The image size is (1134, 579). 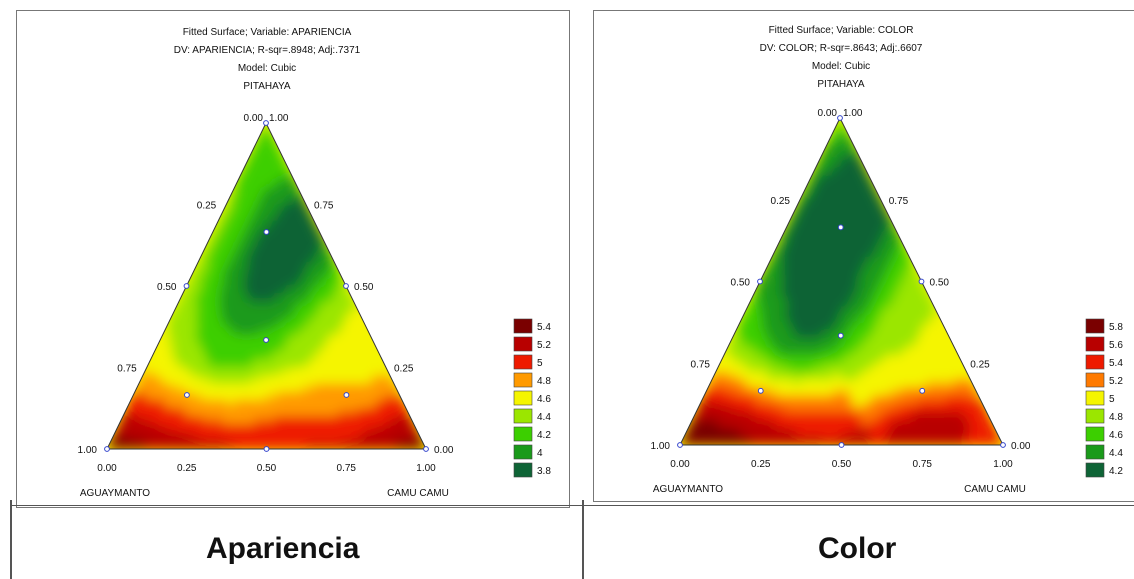 I want to click on left-edge-tick: 1.00, so click(x=661, y=446).